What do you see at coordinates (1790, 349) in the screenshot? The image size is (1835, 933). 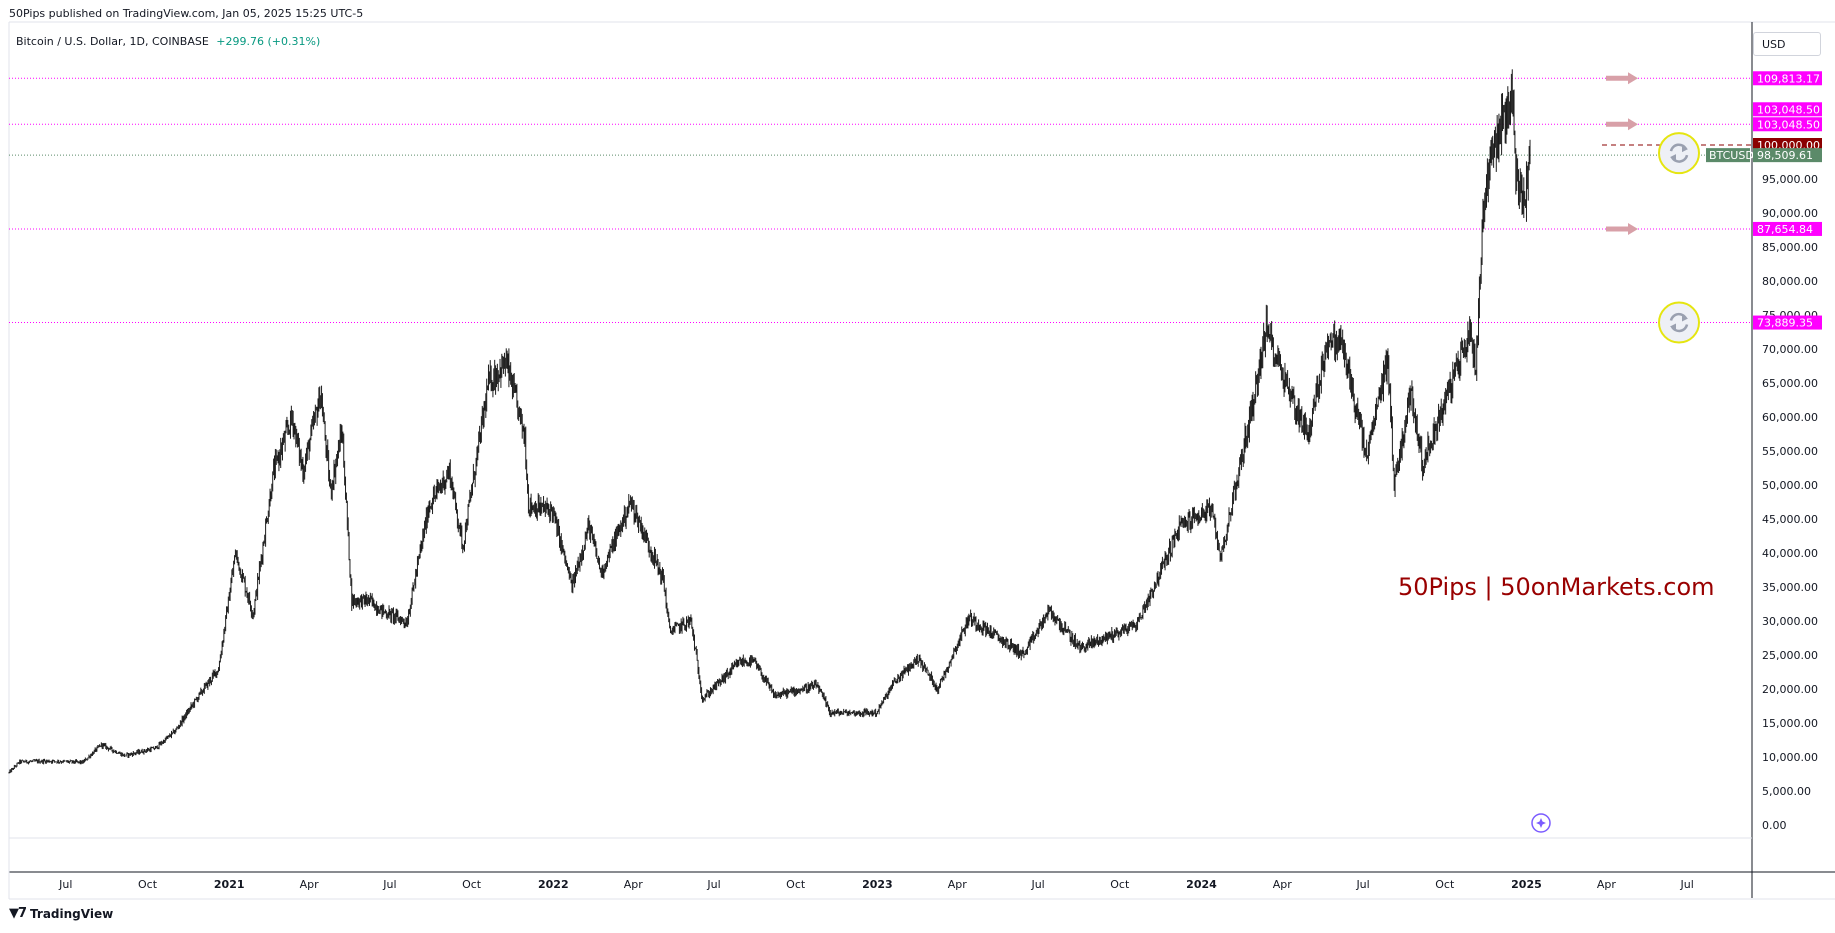 I see `price-tick-label: 70,000.00` at bounding box center [1790, 349].